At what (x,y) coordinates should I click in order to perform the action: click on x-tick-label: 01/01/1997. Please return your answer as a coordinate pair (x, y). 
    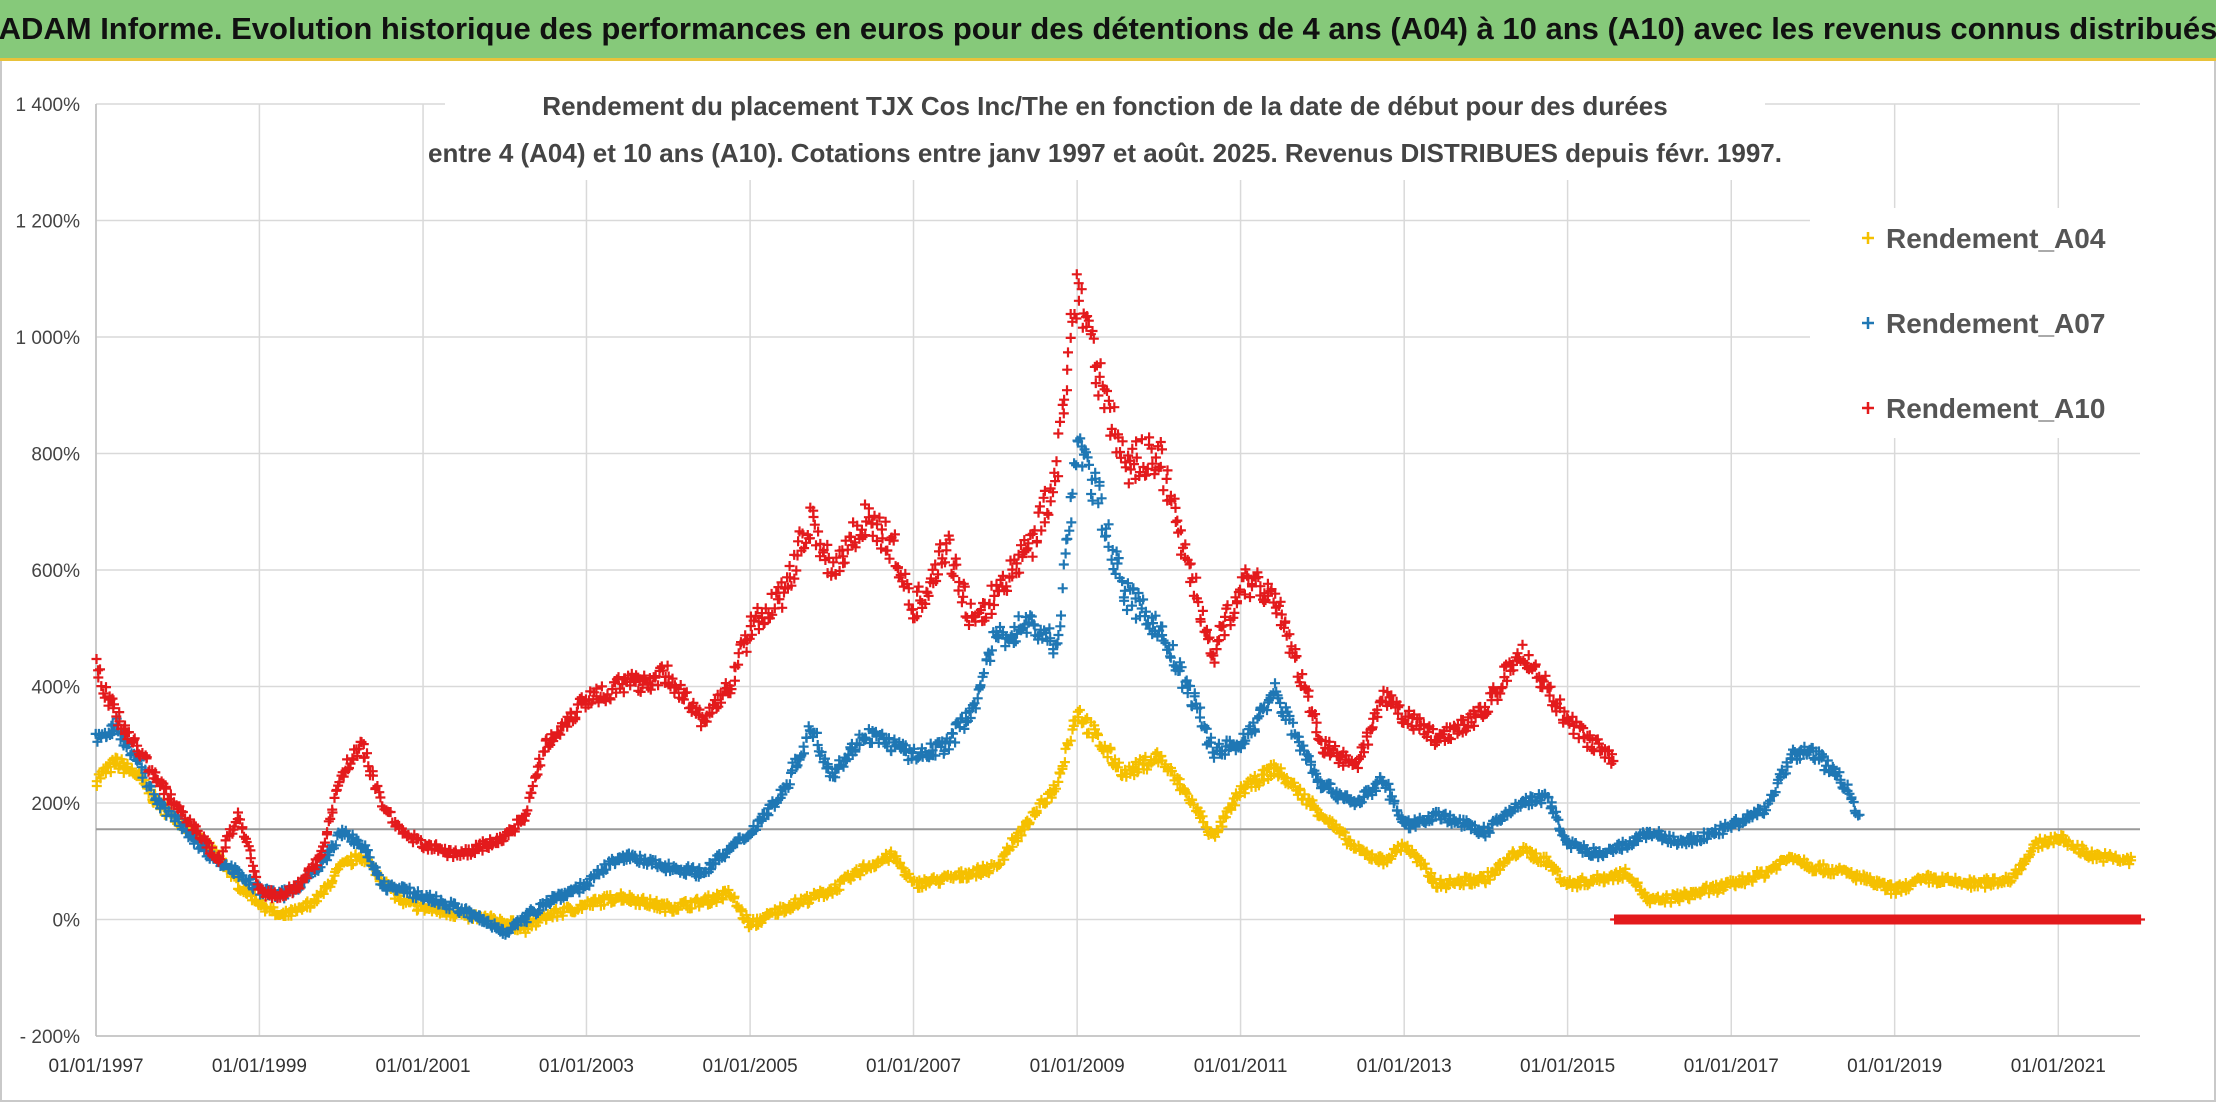
    Looking at the image, I should click on (95, 1066).